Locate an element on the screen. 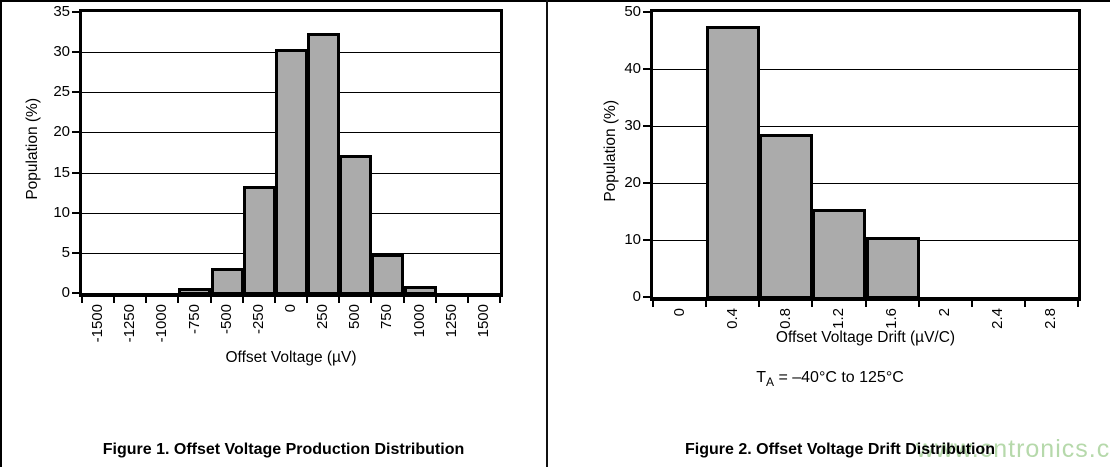 The height and width of the screenshot is (467, 1110). x-tick-label: -1000 is located at coordinates (161, 323).